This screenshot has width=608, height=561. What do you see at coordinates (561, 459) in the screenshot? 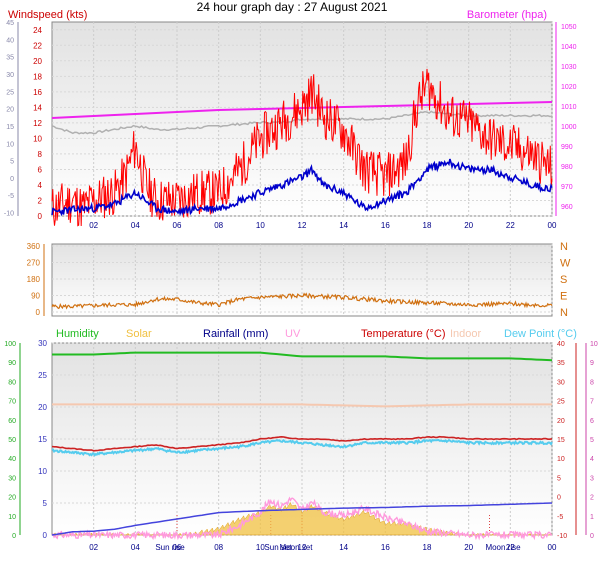
I see `temp-y-tick-label: 10` at bounding box center [561, 459].